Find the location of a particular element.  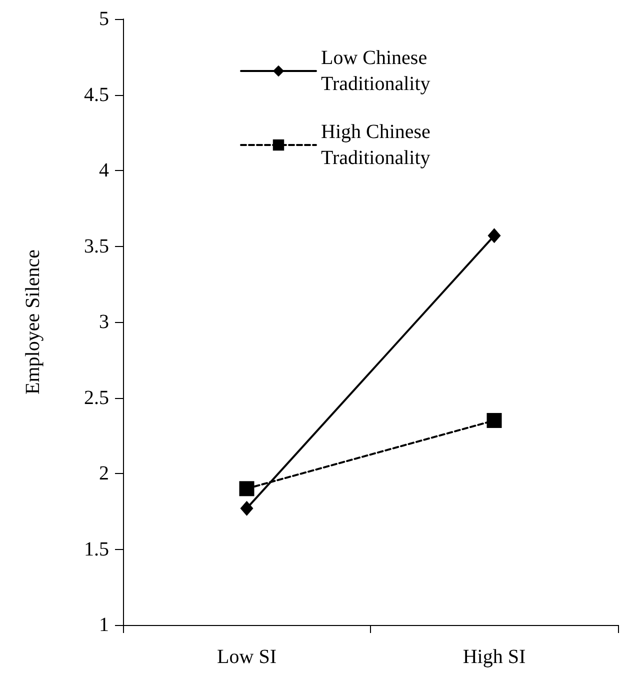

y-tick-label: 2.5 is located at coordinates (96, 397).